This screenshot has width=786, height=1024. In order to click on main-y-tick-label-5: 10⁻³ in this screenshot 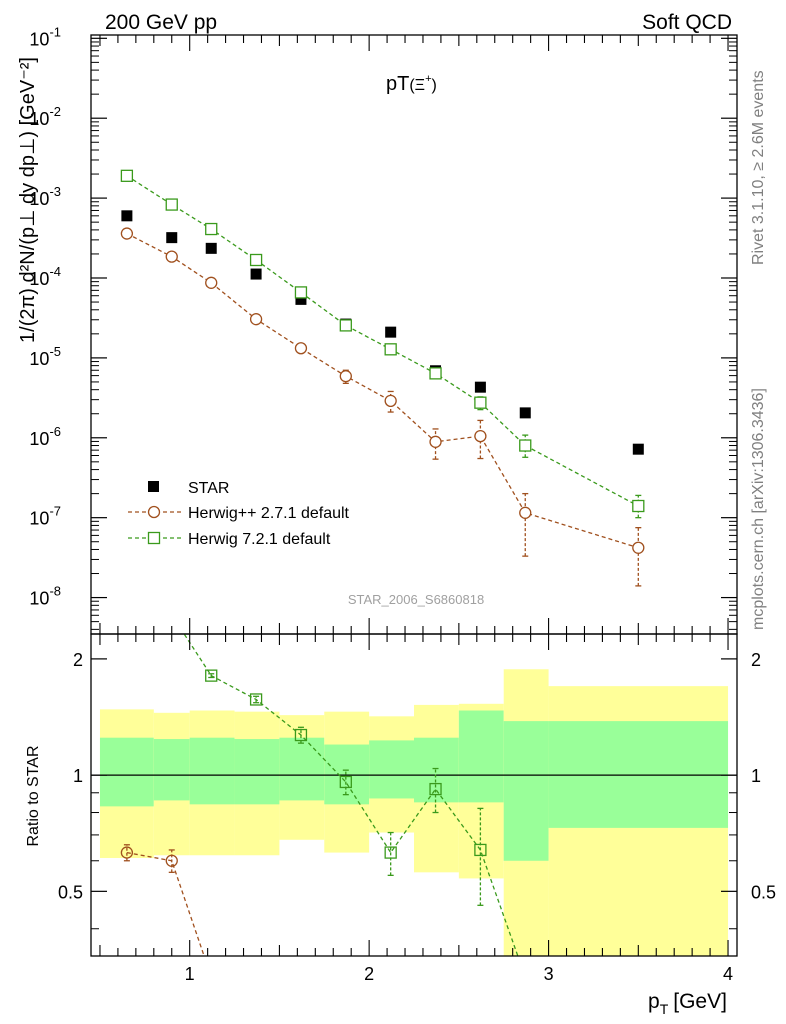, I will do `click(45, 196)`.